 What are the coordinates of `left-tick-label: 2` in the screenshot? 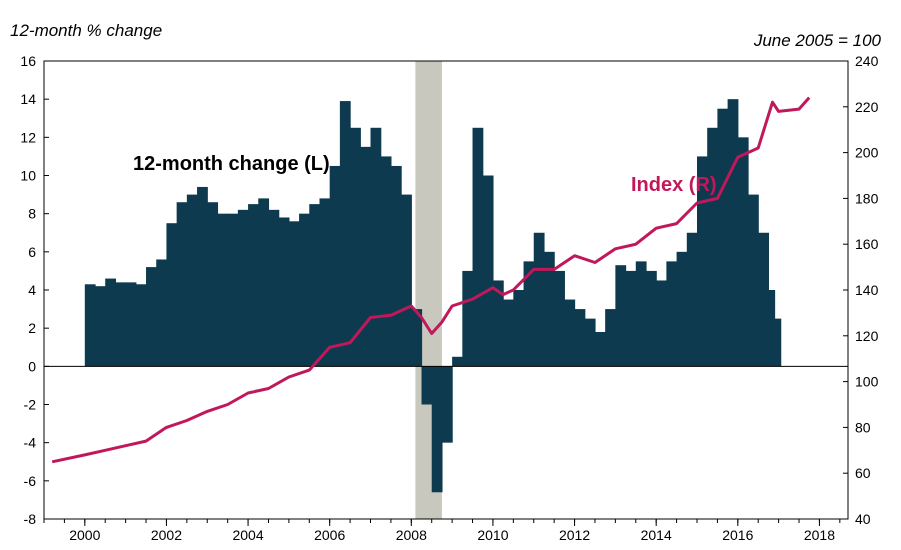 It's located at (32, 328).